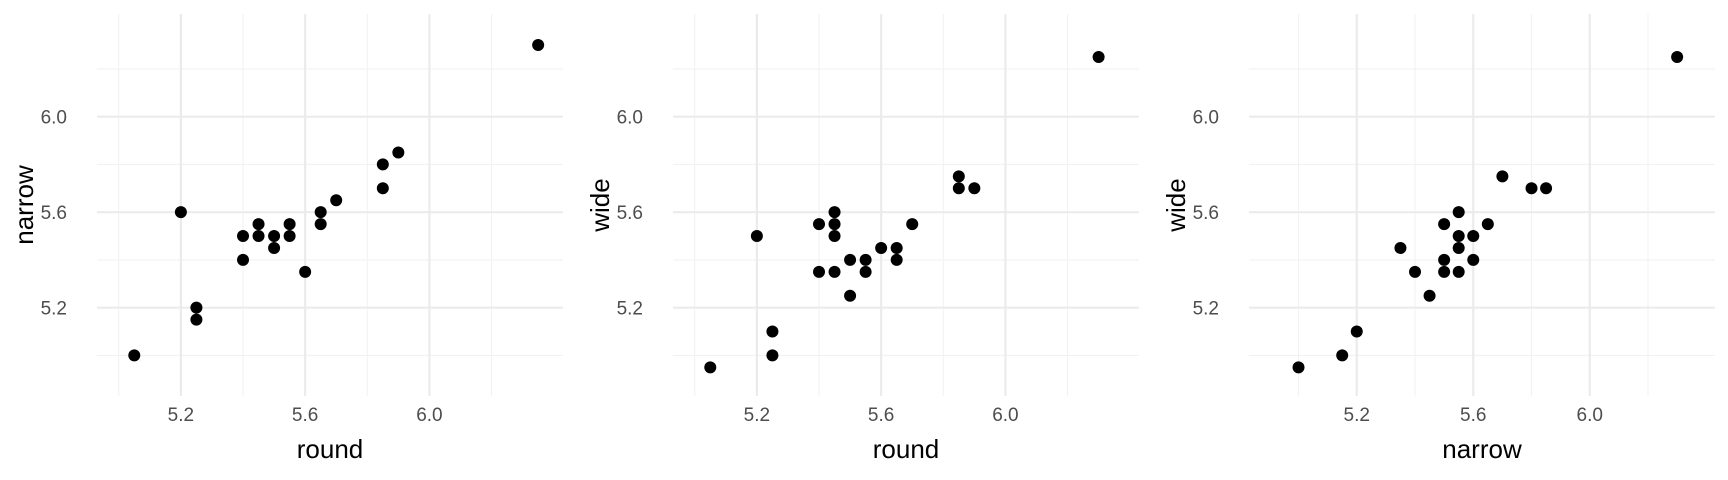 This screenshot has height=480, width=1728. Describe the element at coordinates (24, 205) in the screenshot. I see `y-axis-title: narrow` at that location.